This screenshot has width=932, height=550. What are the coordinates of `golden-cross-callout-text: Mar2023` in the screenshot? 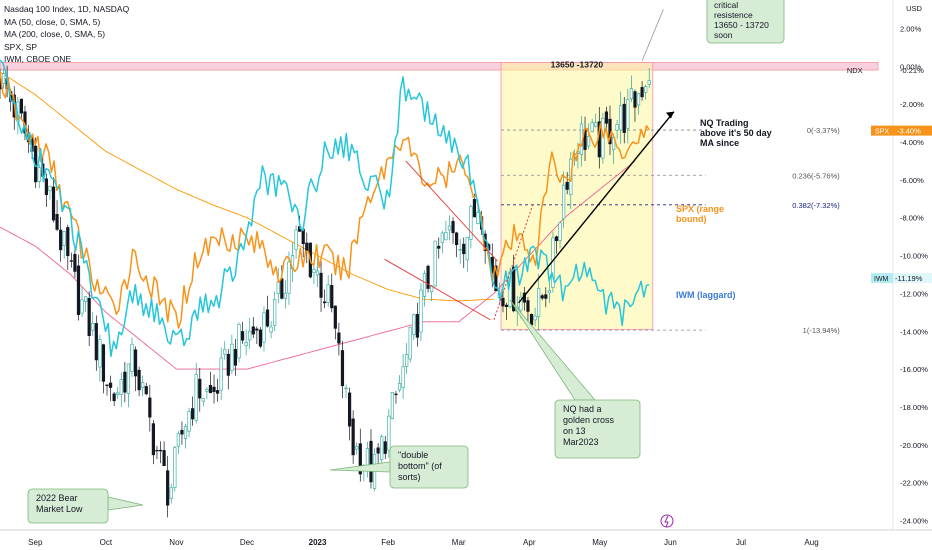 It's located at (581, 442).